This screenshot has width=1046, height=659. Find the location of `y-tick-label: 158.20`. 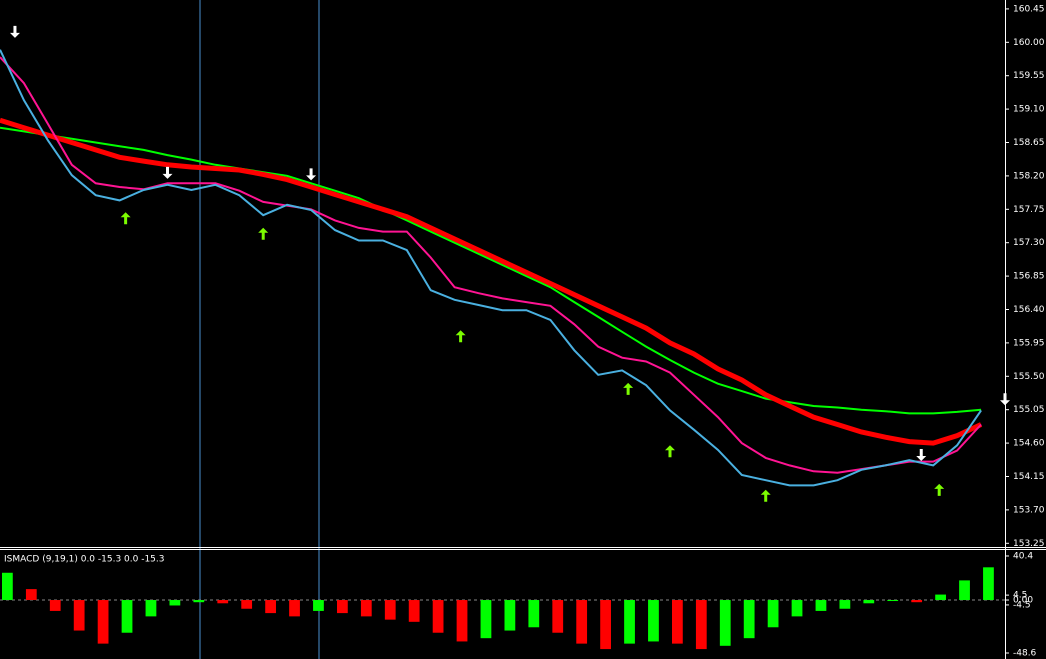

y-tick-label: 158.20 is located at coordinates (1029, 176).